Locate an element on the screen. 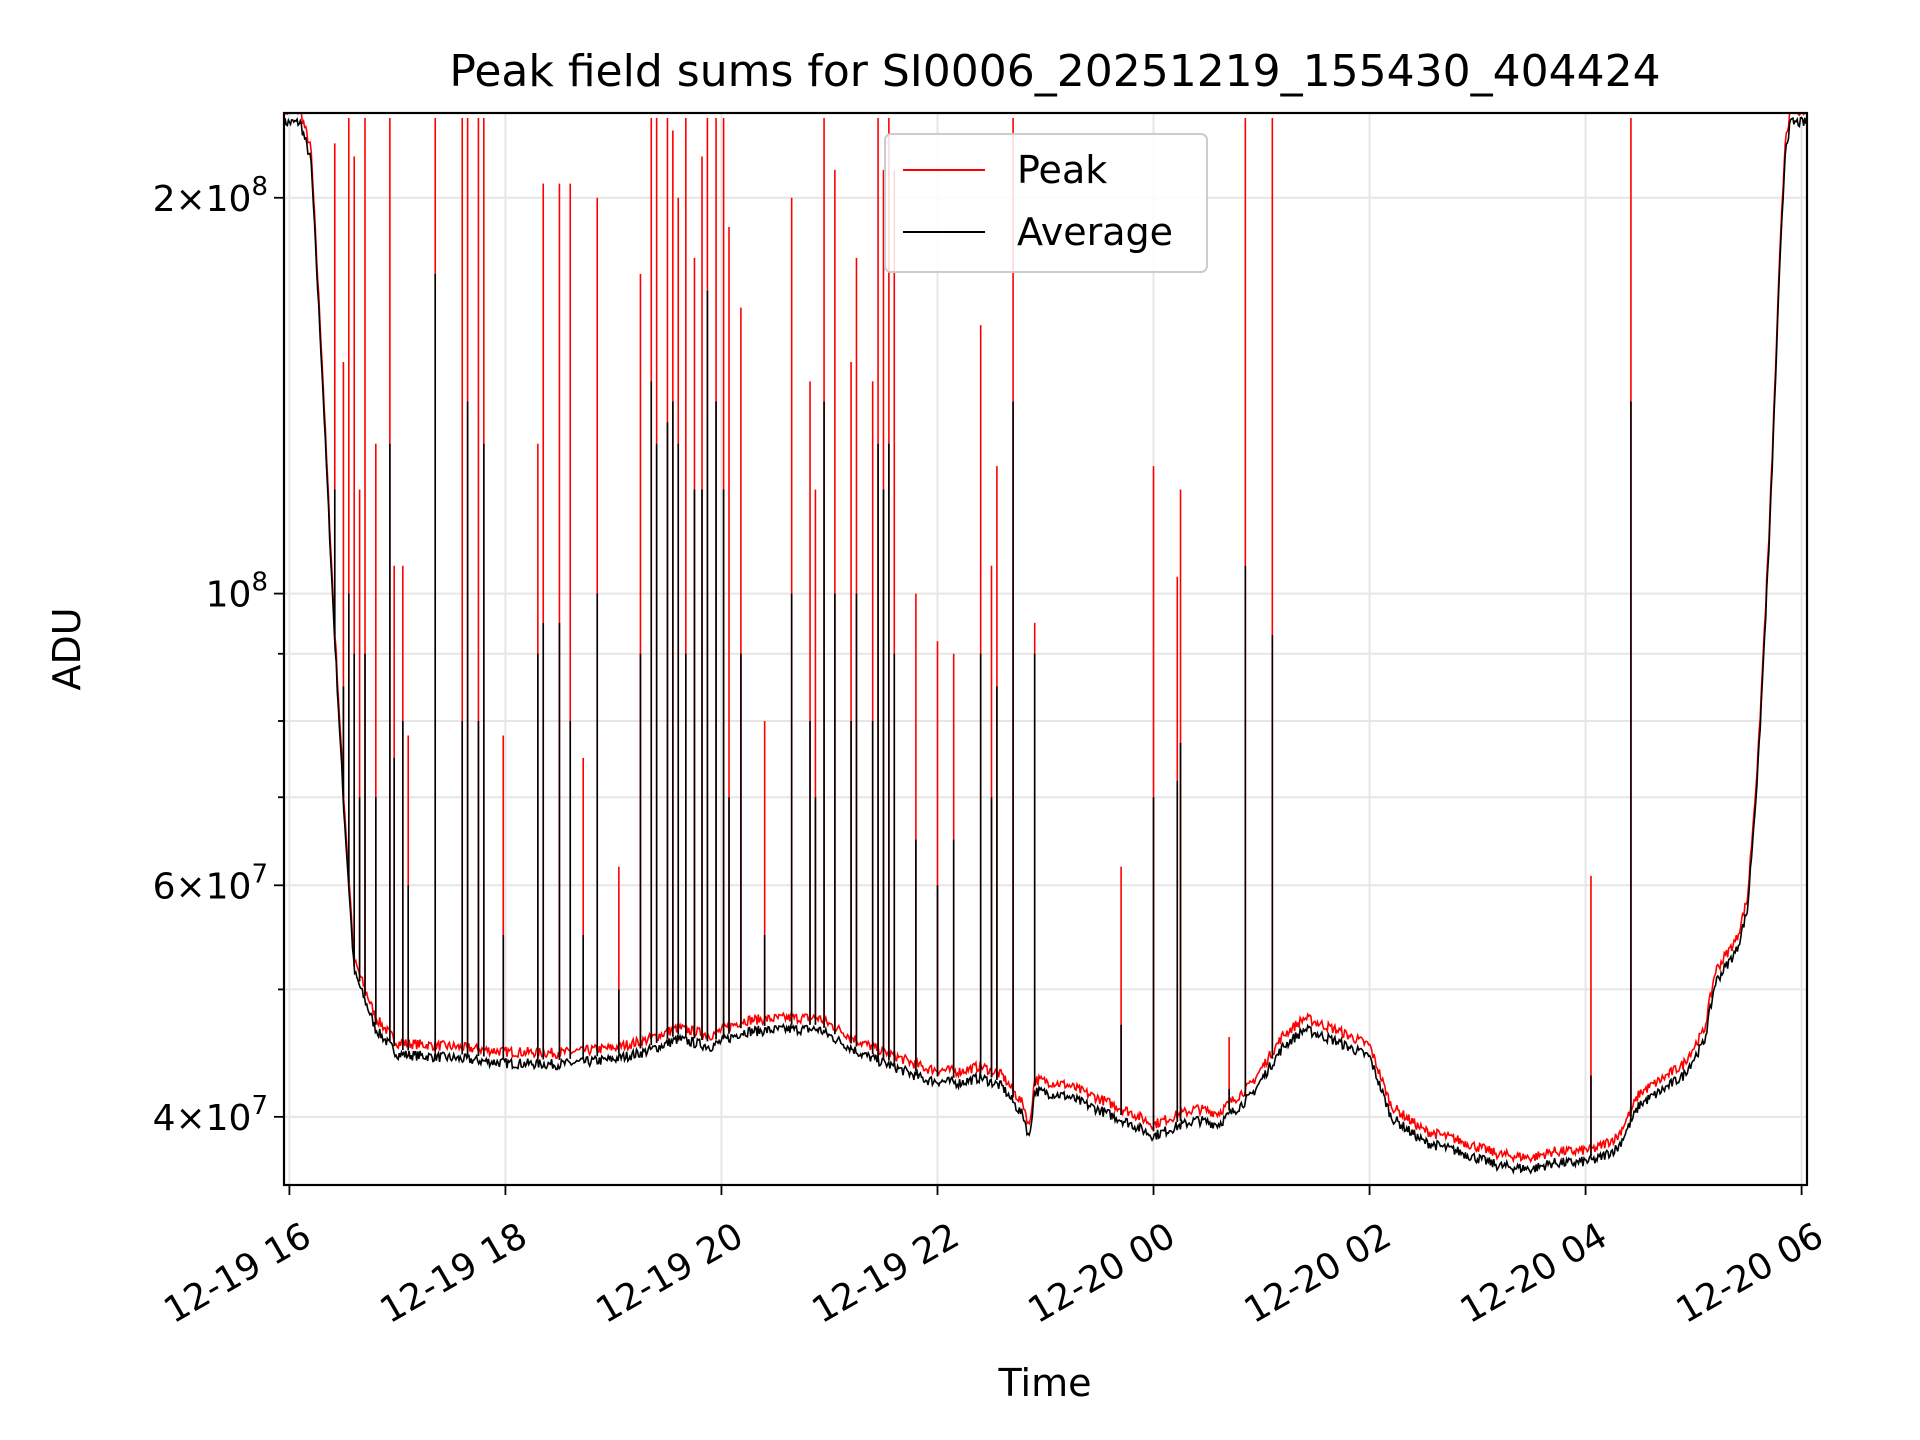 This screenshot has width=1920, height=1440. legend: Peak Average is located at coordinates (1046, 203).